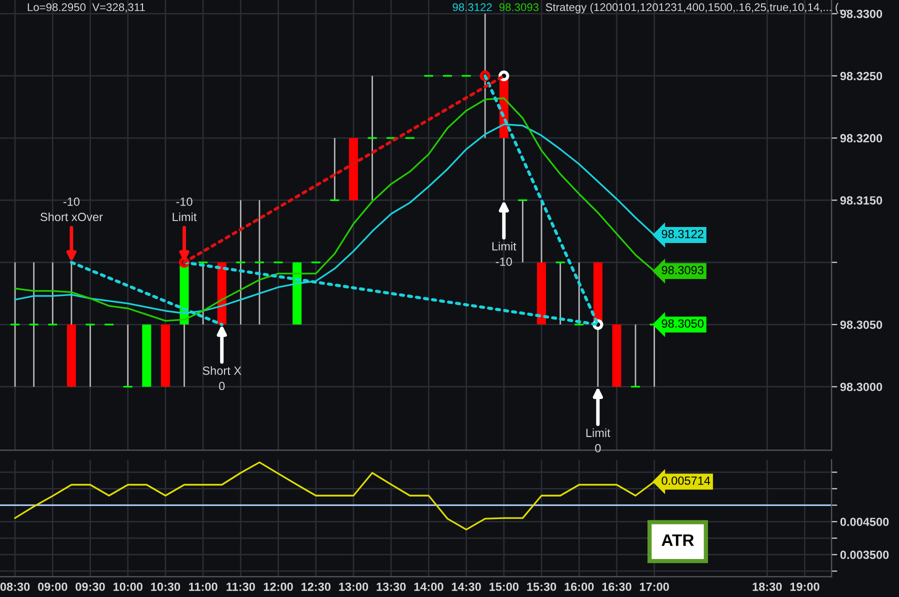 The image size is (899, 597). What do you see at coordinates (864, 522) in the screenshot?
I see `y-tick-label: 0.004500` at bounding box center [864, 522].